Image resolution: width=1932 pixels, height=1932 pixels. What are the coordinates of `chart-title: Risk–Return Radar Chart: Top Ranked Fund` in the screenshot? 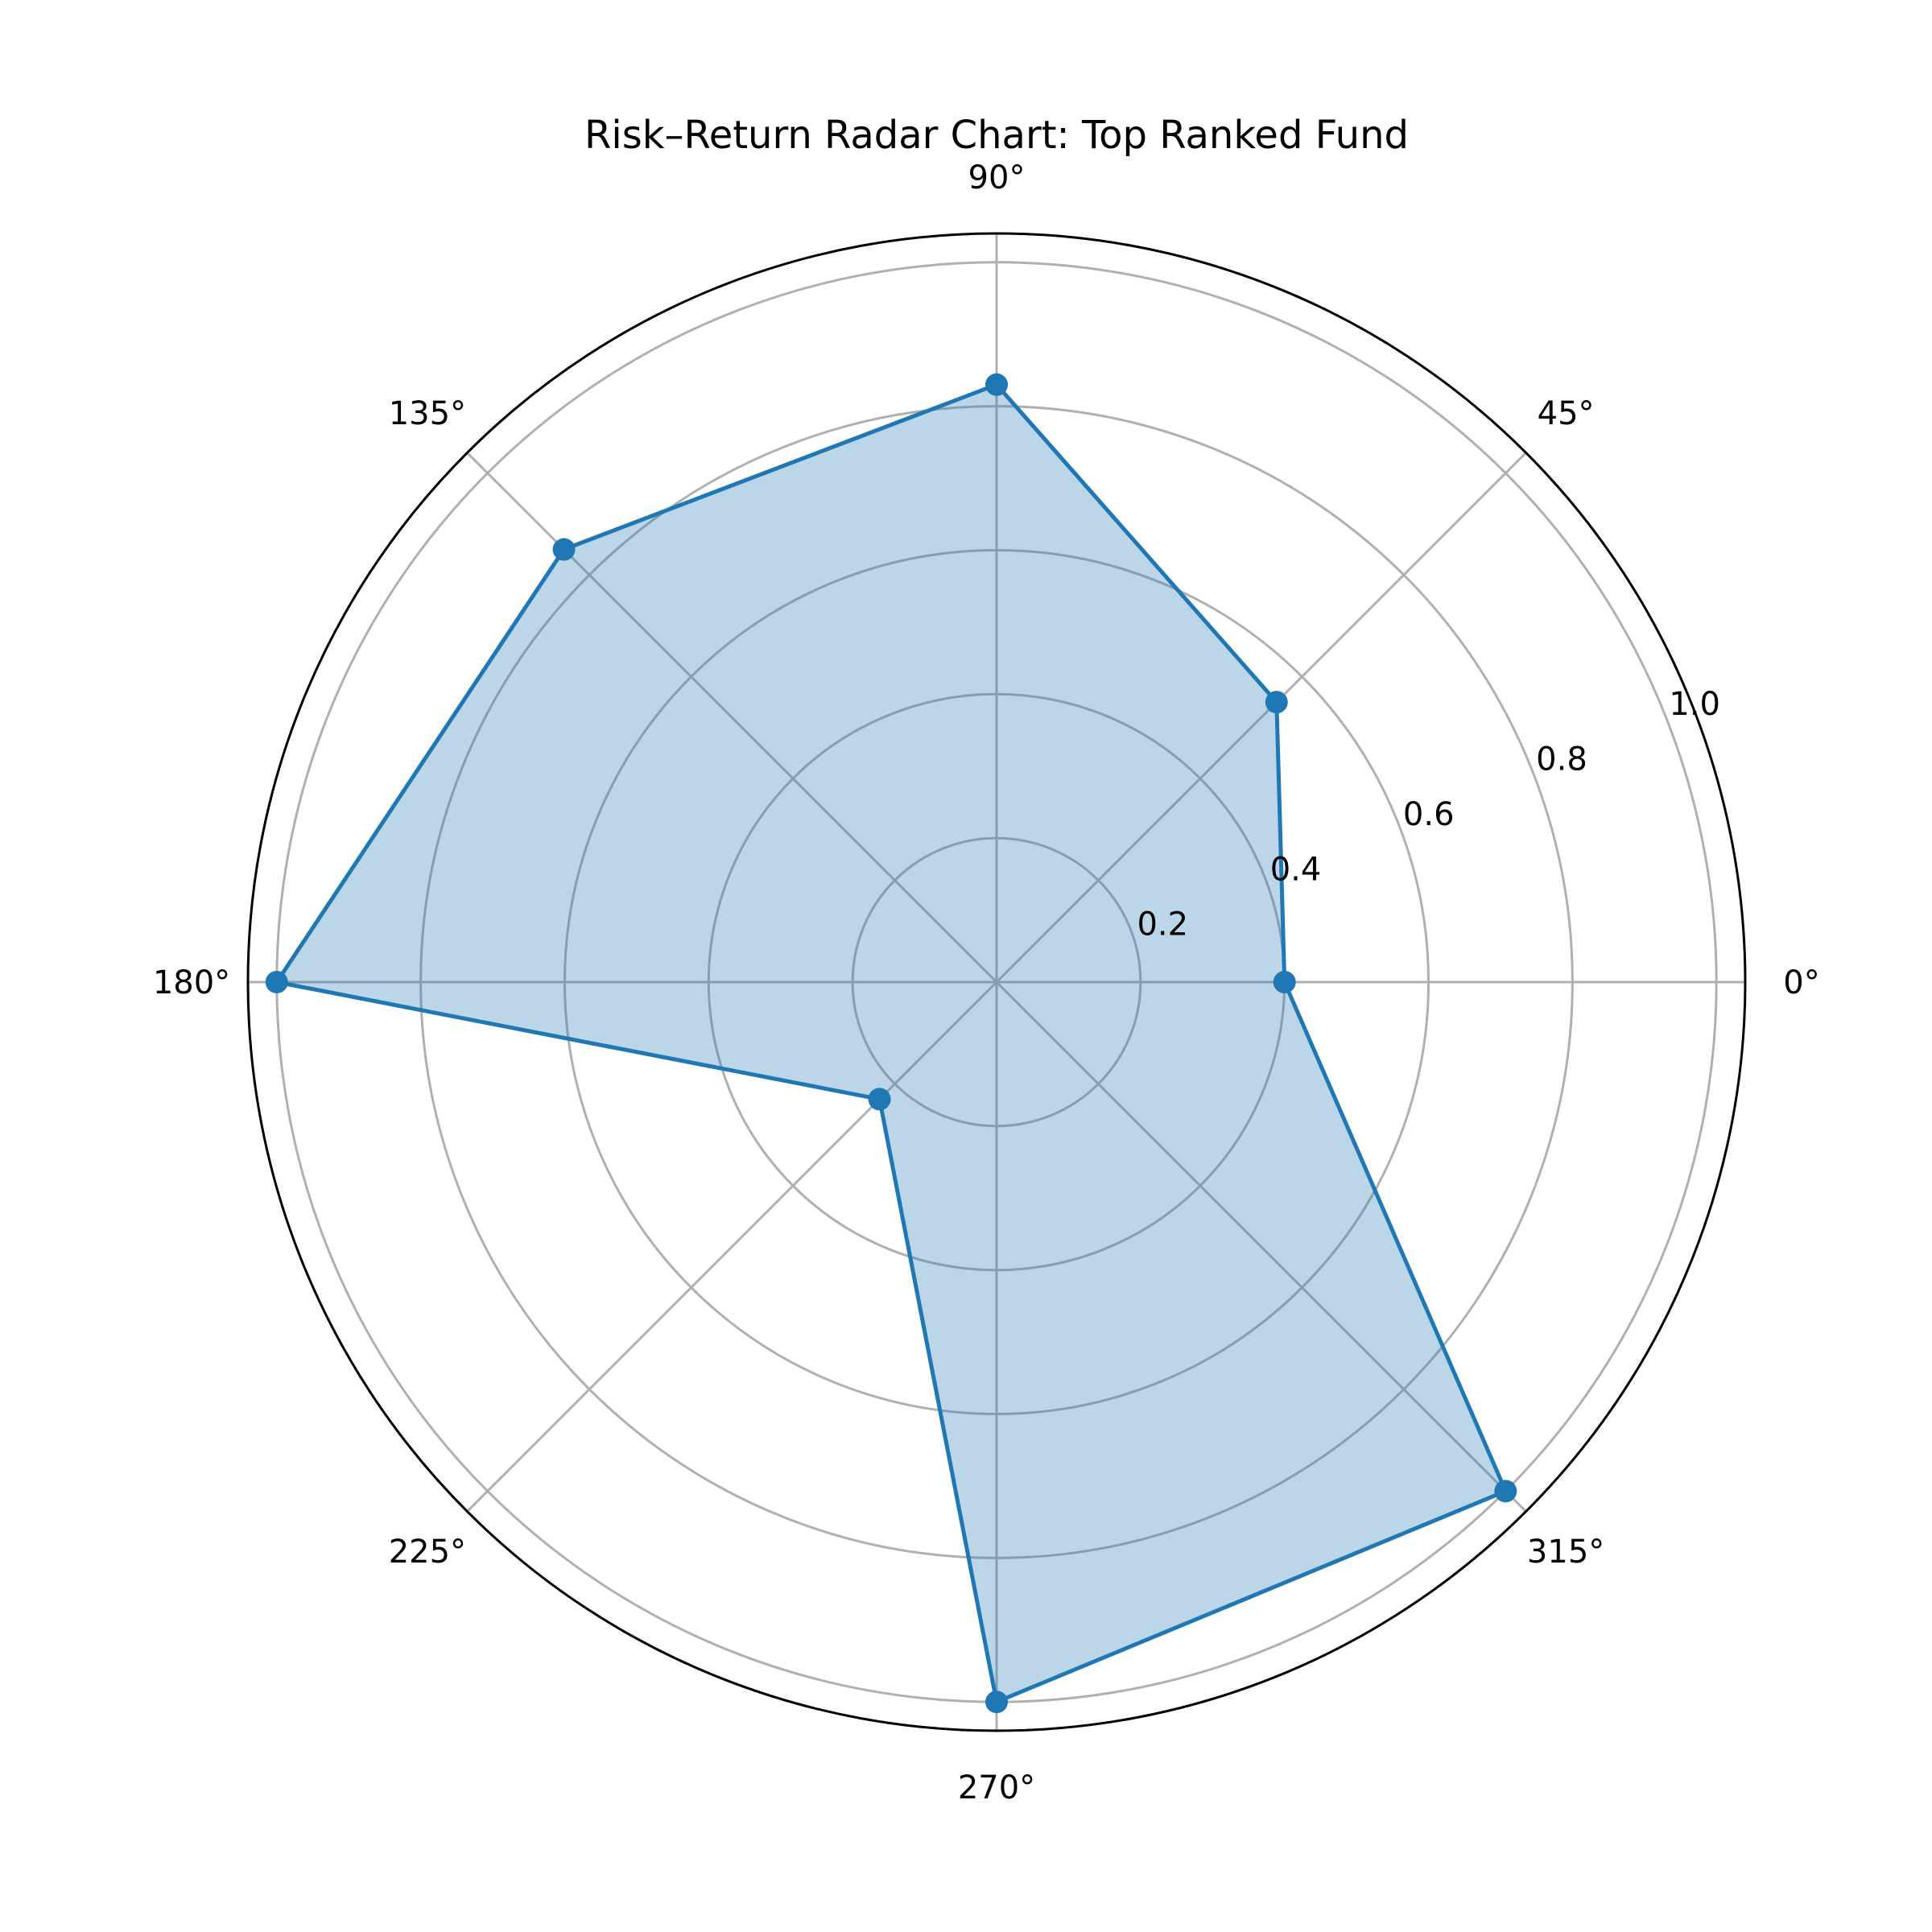 It's located at (996, 135).